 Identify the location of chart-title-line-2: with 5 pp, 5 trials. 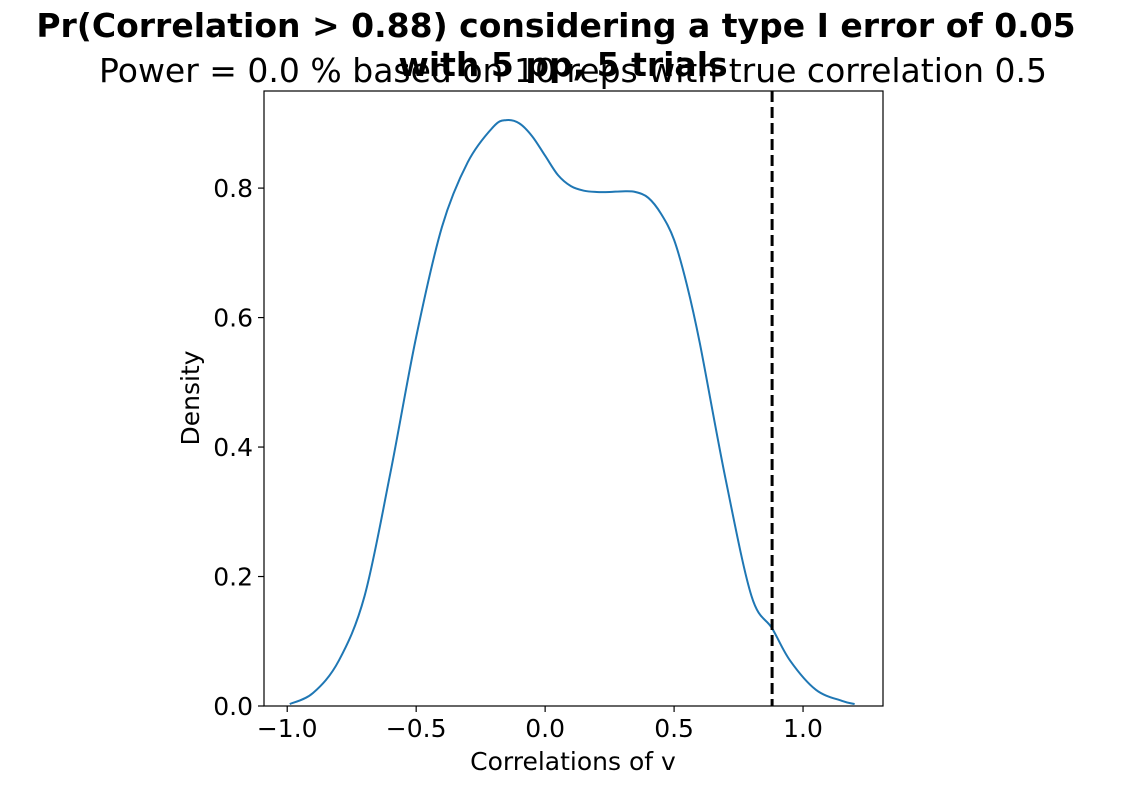
(562, 64).